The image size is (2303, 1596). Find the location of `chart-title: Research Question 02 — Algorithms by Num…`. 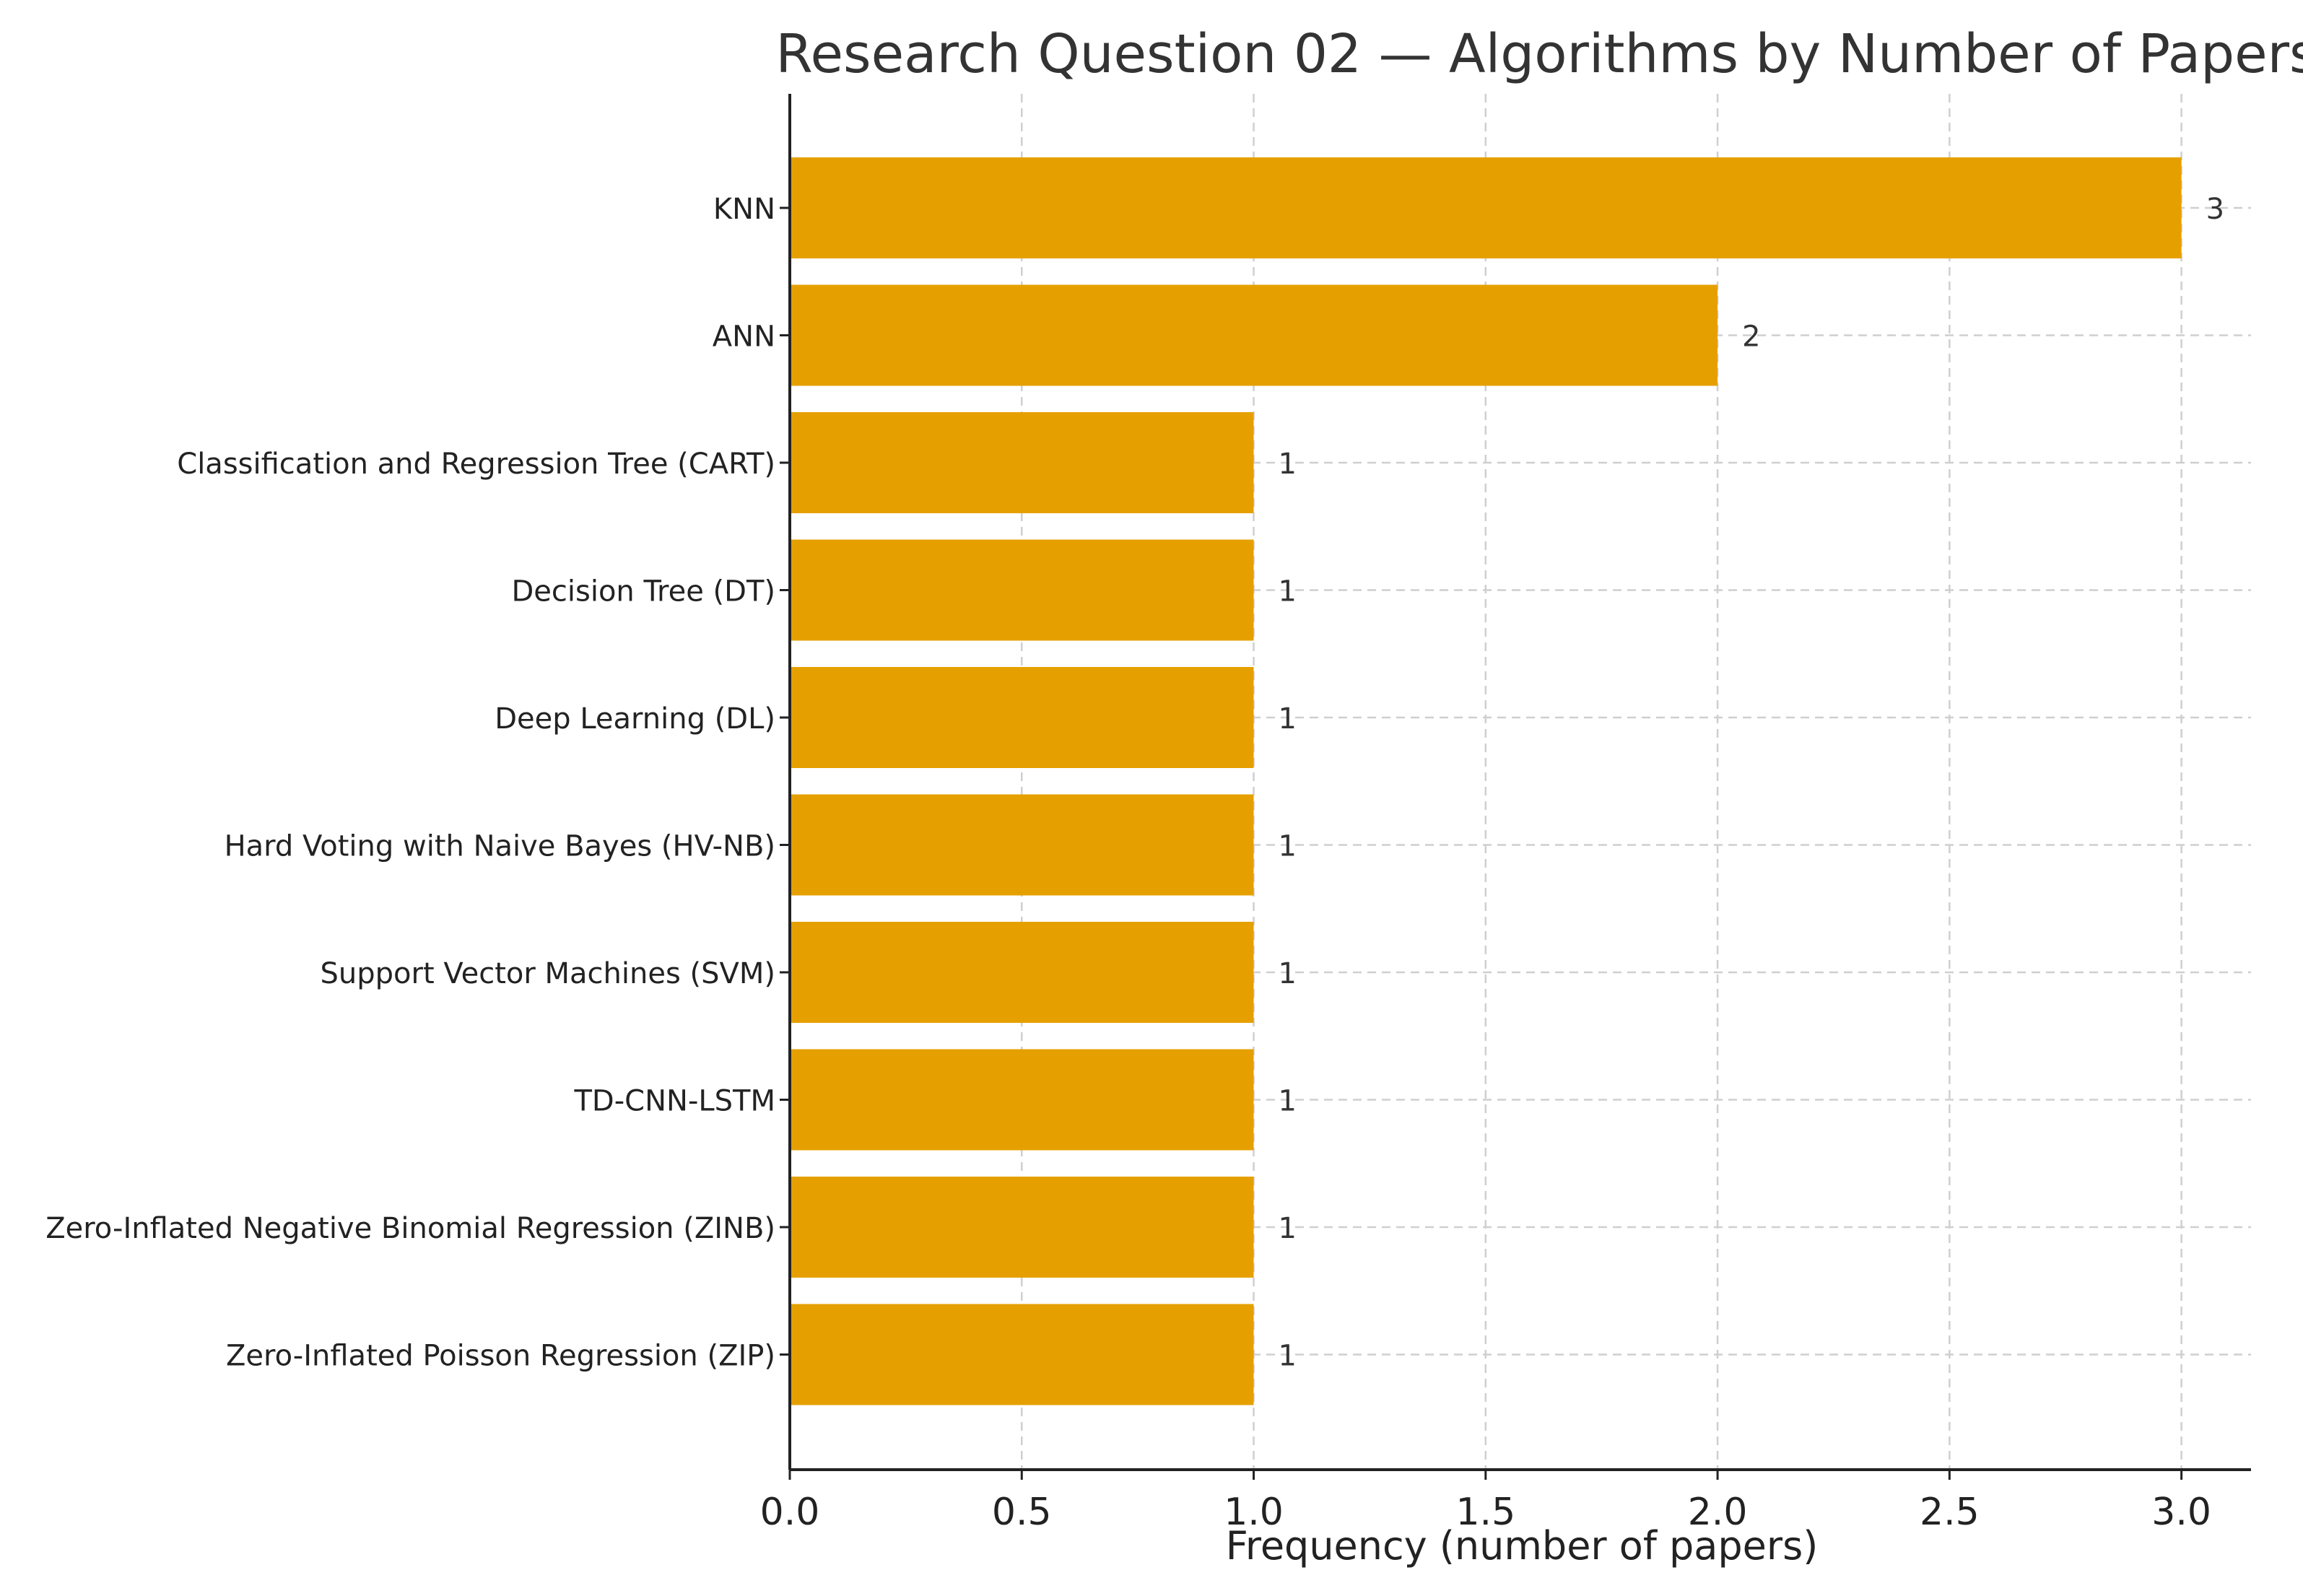

chart-title: Research Question 02 — Algorithms by Num… is located at coordinates (1539, 54).